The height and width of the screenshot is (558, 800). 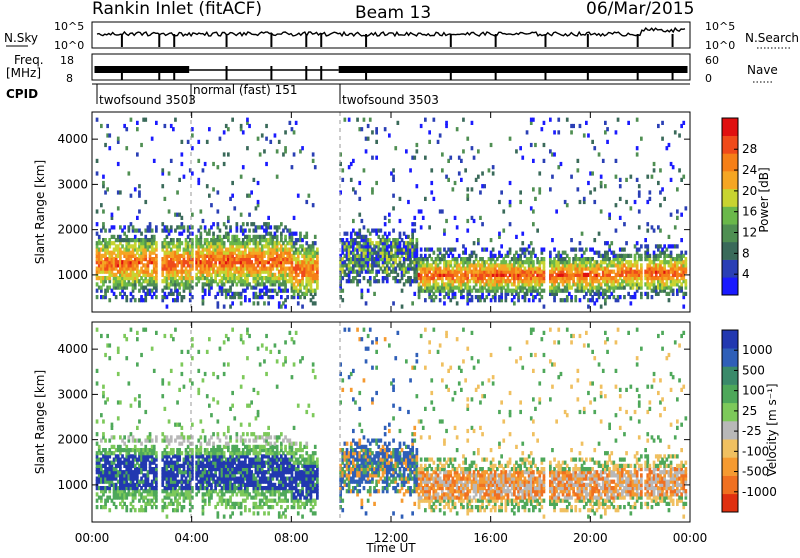 What do you see at coordinates (22, 94) in the screenshot?
I see `cpid-label: CPID` at bounding box center [22, 94].